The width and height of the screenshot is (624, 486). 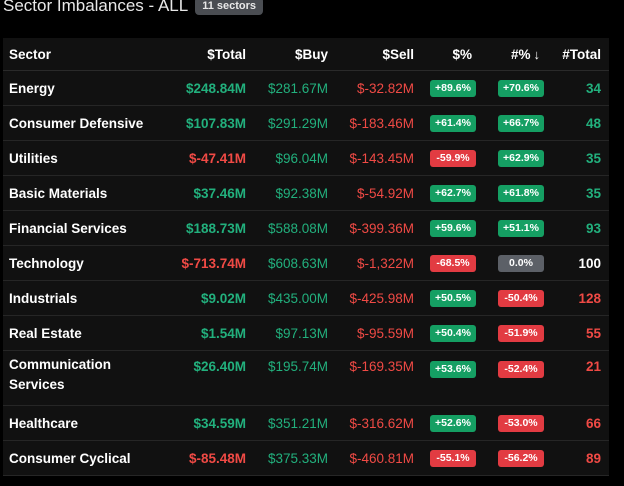 I want to click on count-total-value: 21, so click(x=579, y=378).